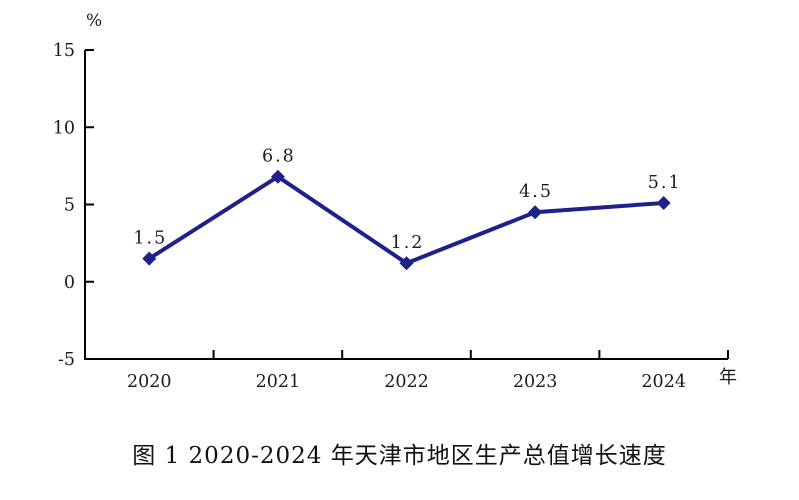 The image size is (799, 500). What do you see at coordinates (64, 51) in the screenshot?
I see `y-axis-tick-label: 15` at bounding box center [64, 51].